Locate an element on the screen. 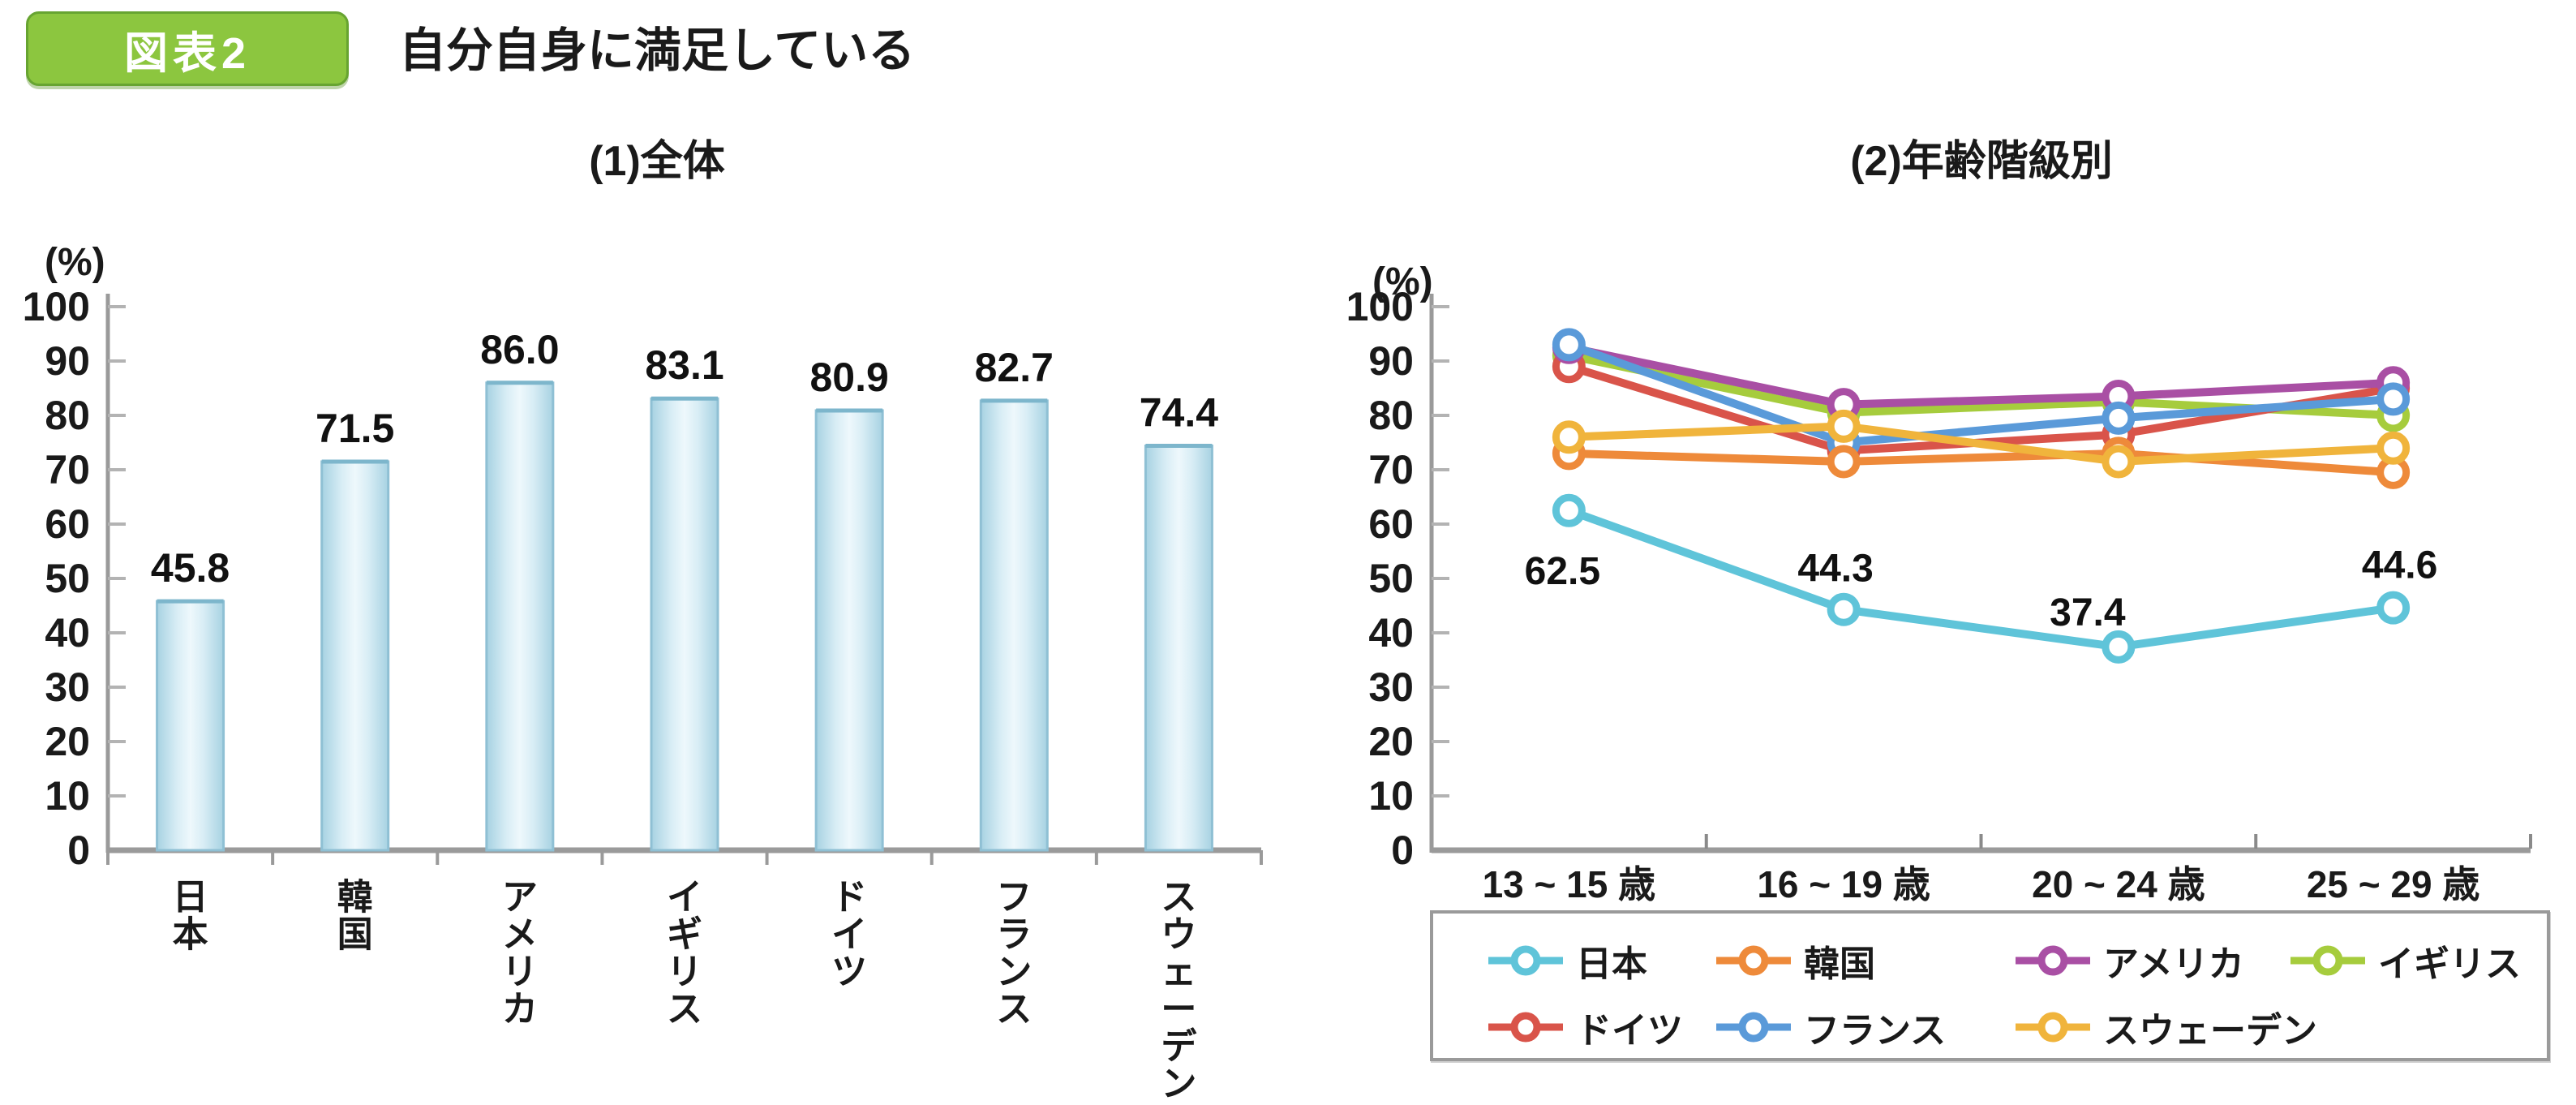  category-label: ギ is located at coordinates (684, 935).